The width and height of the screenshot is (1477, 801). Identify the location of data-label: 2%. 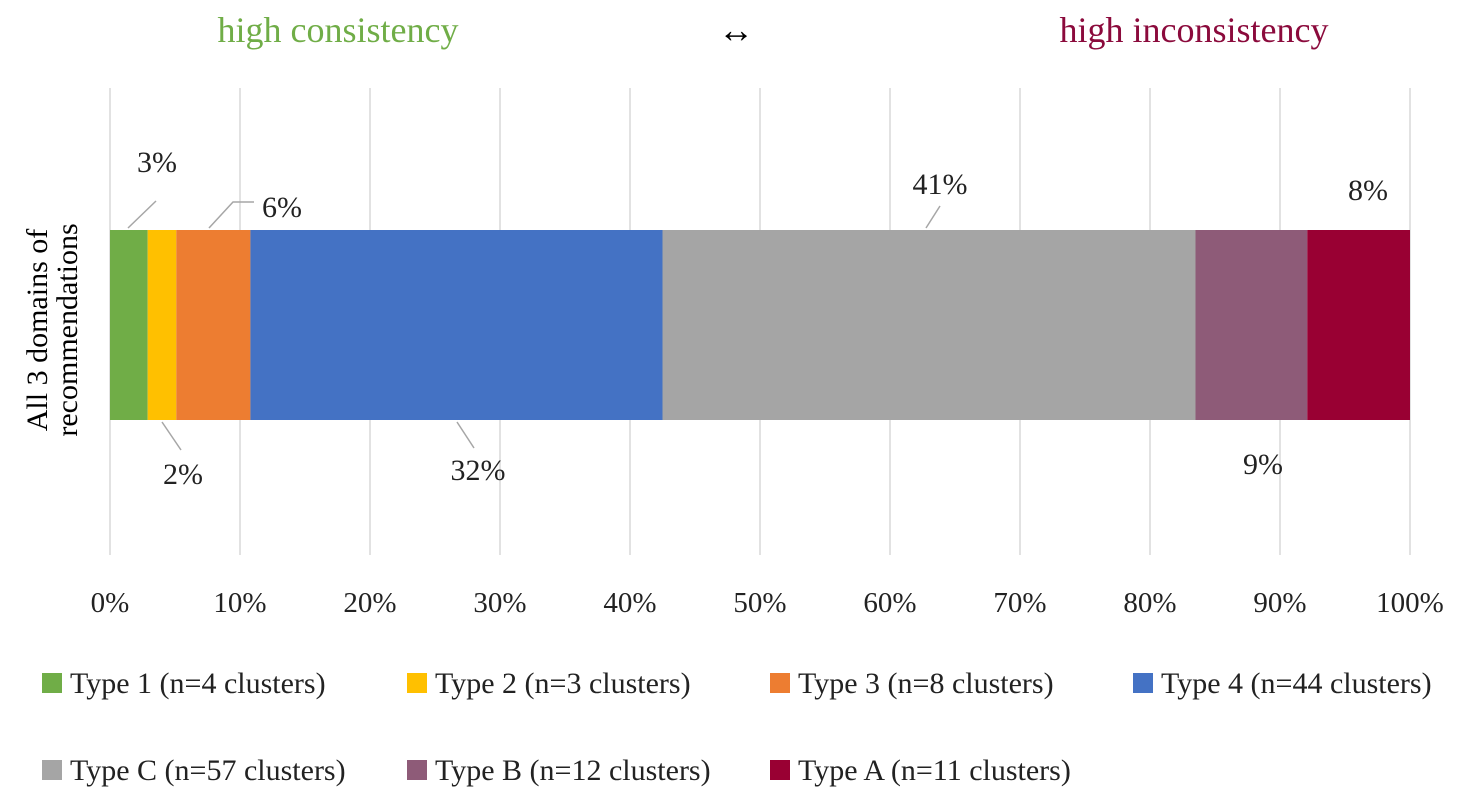
(183, 474).